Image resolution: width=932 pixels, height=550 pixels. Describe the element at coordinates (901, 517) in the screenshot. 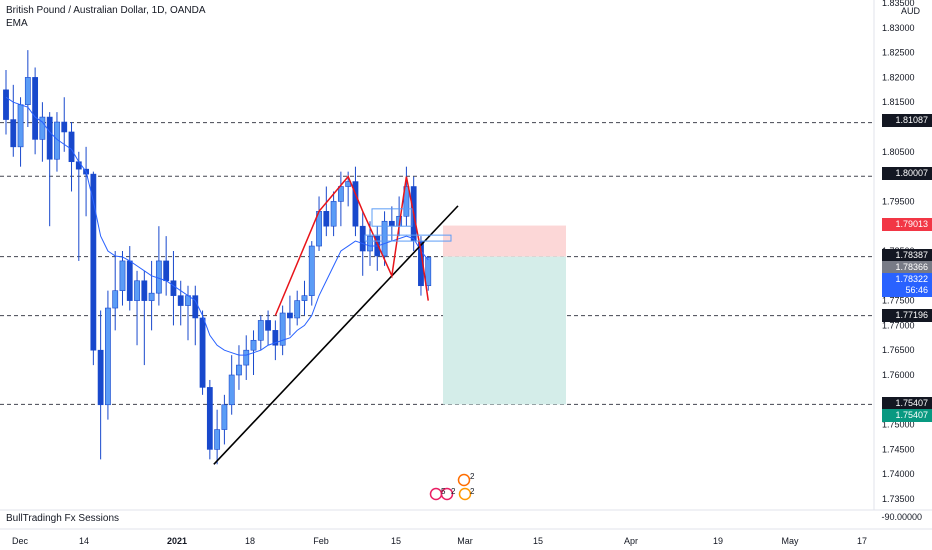

I see `sub-pane-value: -90.00000` at that location.